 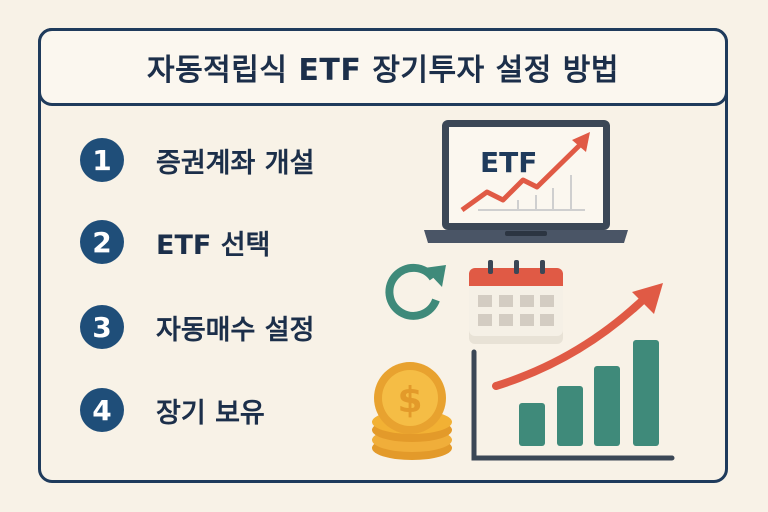 What do you see at coordinates (213, 245) in the screenshot?
I see `step-label: ETF 선택` at bounding box center [213, 245].